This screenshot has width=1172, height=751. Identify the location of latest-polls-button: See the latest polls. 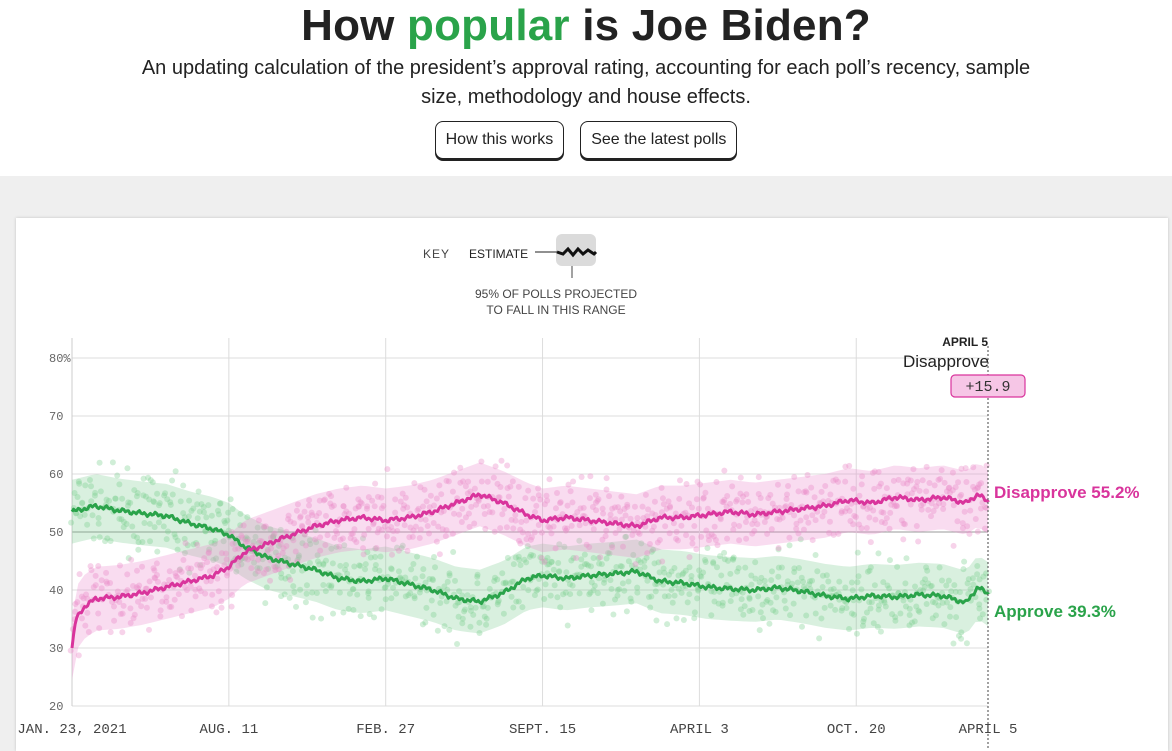
(659, 140).